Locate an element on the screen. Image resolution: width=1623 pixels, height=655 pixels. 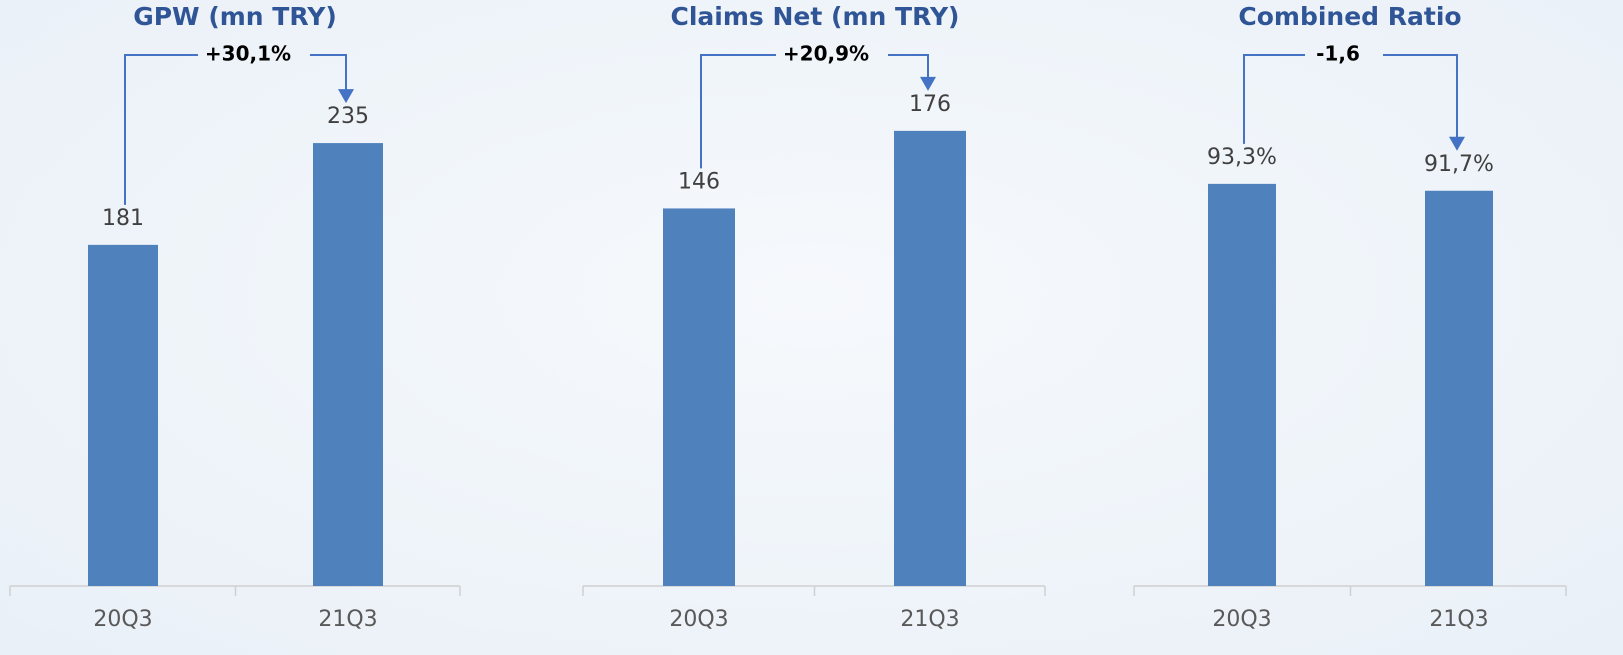
change-annotation: -1,6 is located at coordinates (1338, 54).